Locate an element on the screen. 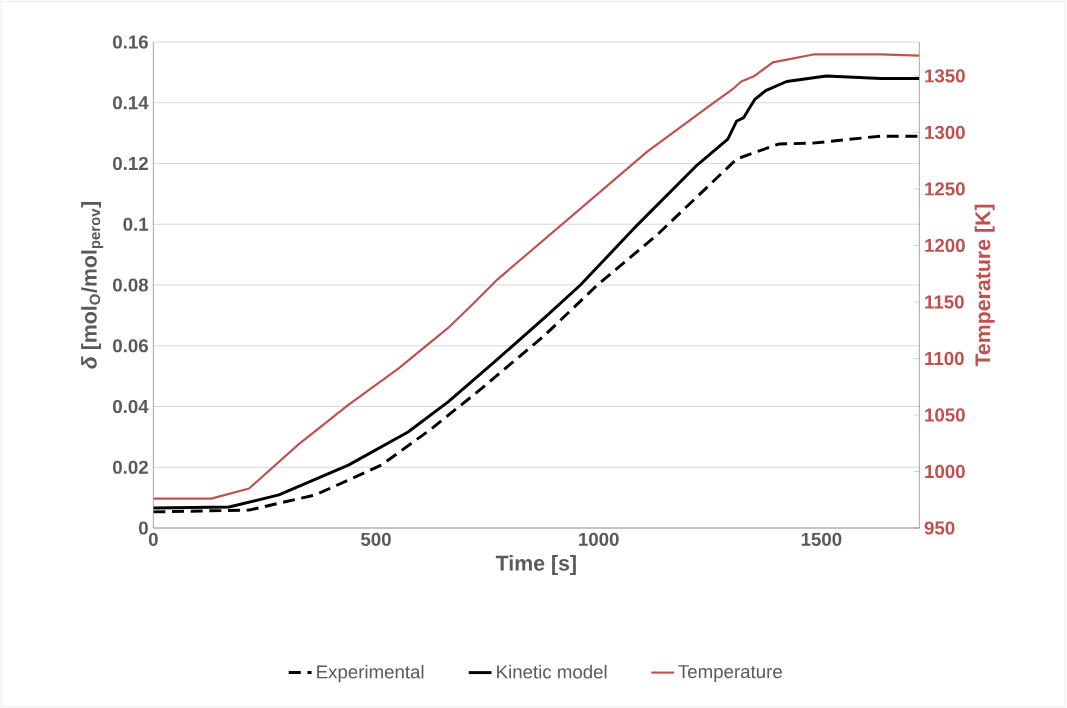 The height and width of the screenshot is (708, 1067). y2-tick-label: 1050 is located at coordinates (945, 415).